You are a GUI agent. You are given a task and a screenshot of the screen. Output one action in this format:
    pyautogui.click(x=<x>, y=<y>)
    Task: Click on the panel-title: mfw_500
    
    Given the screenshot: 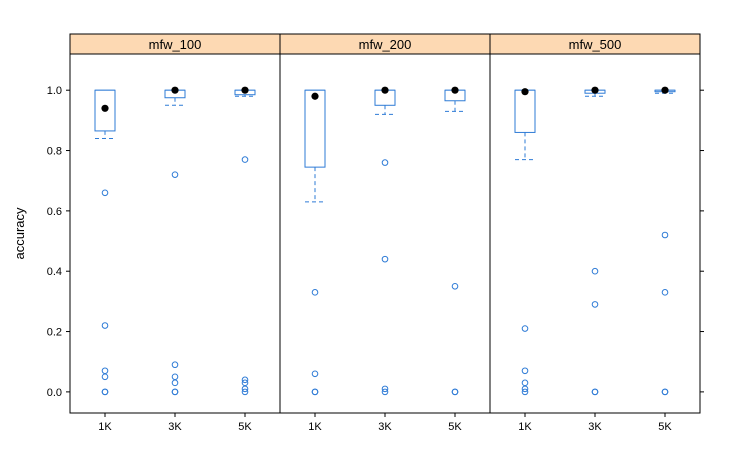 What is the action you would take?
    pyautogui.click(x=595, y=44)
    